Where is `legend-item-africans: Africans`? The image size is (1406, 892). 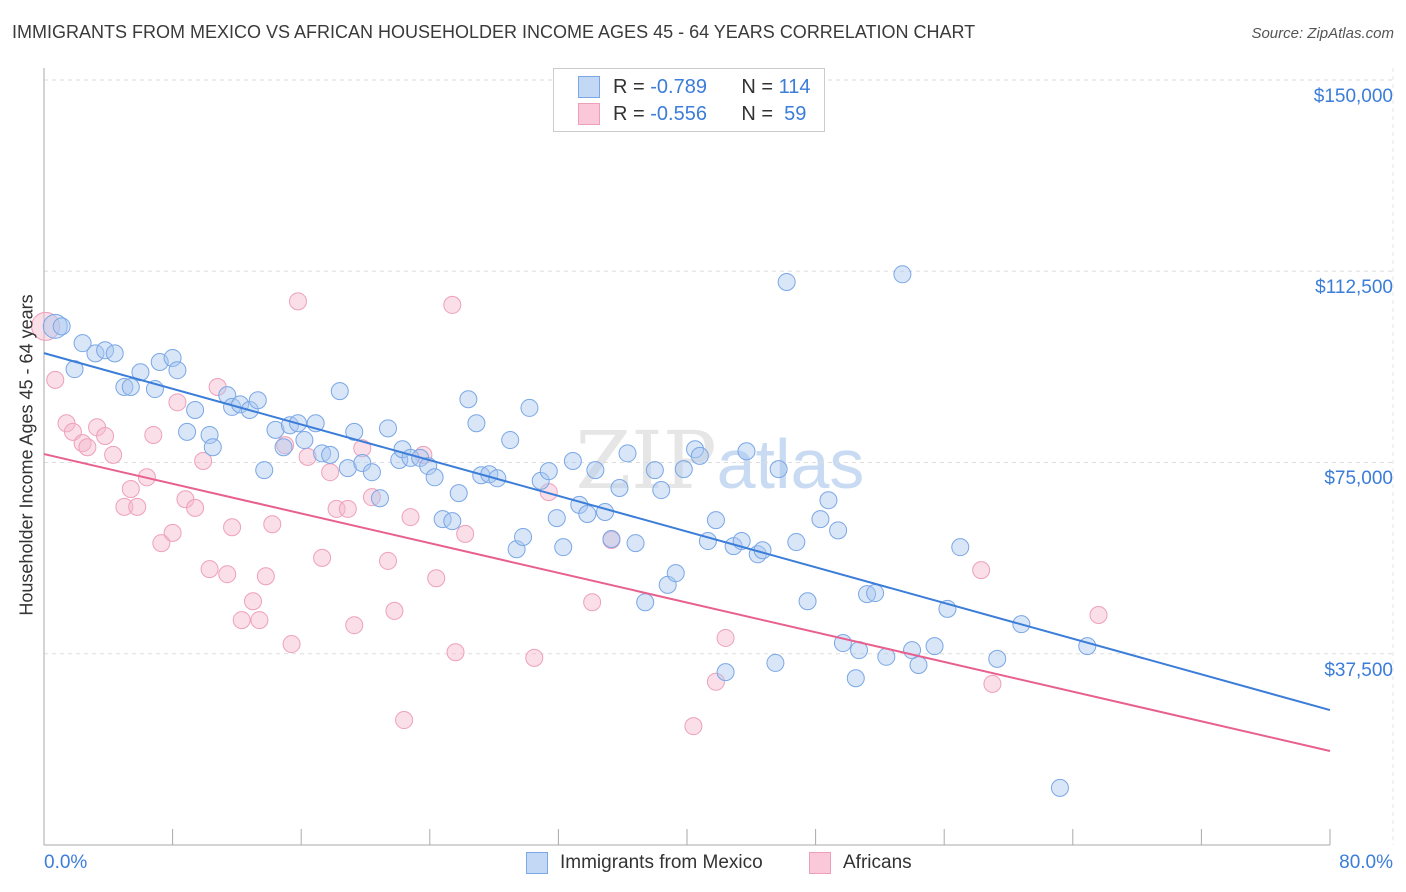
legend-item-africans: Africans is located at coordinates (860, 863).